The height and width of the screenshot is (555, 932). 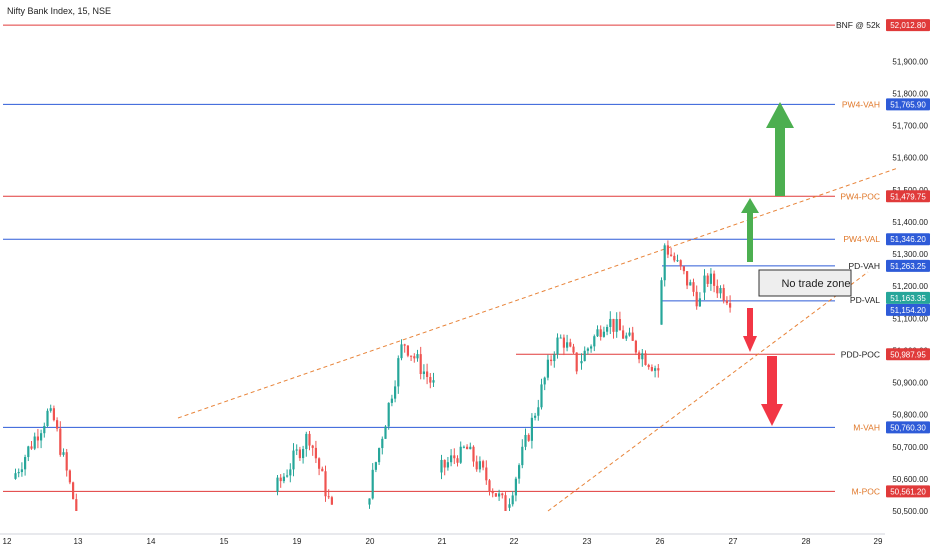 What do you see at coordinates (910, 190) in the screenshot?
I see `price-tick-label: 51,500.00` at bounding box center [910, 190].